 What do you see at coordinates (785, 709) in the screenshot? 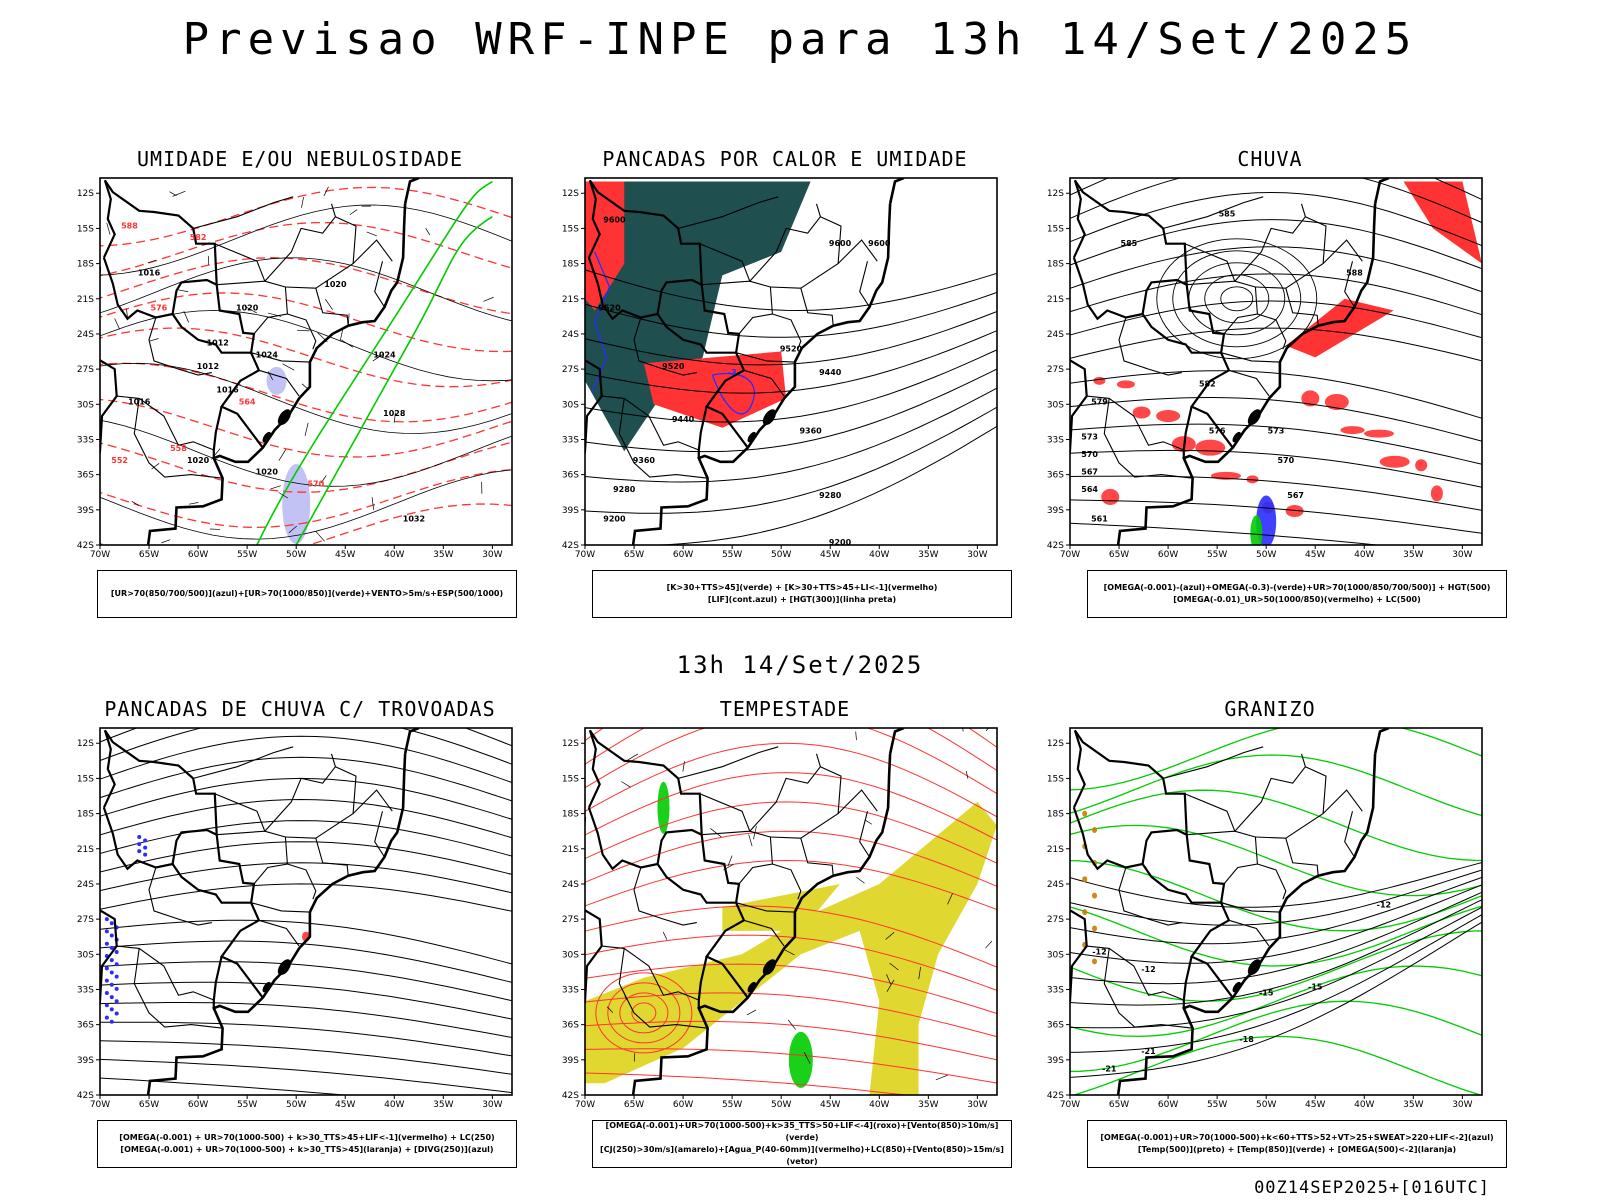
I see `panel-title-tempestade: TEMPESTADE` at bounding box center [785, 709].